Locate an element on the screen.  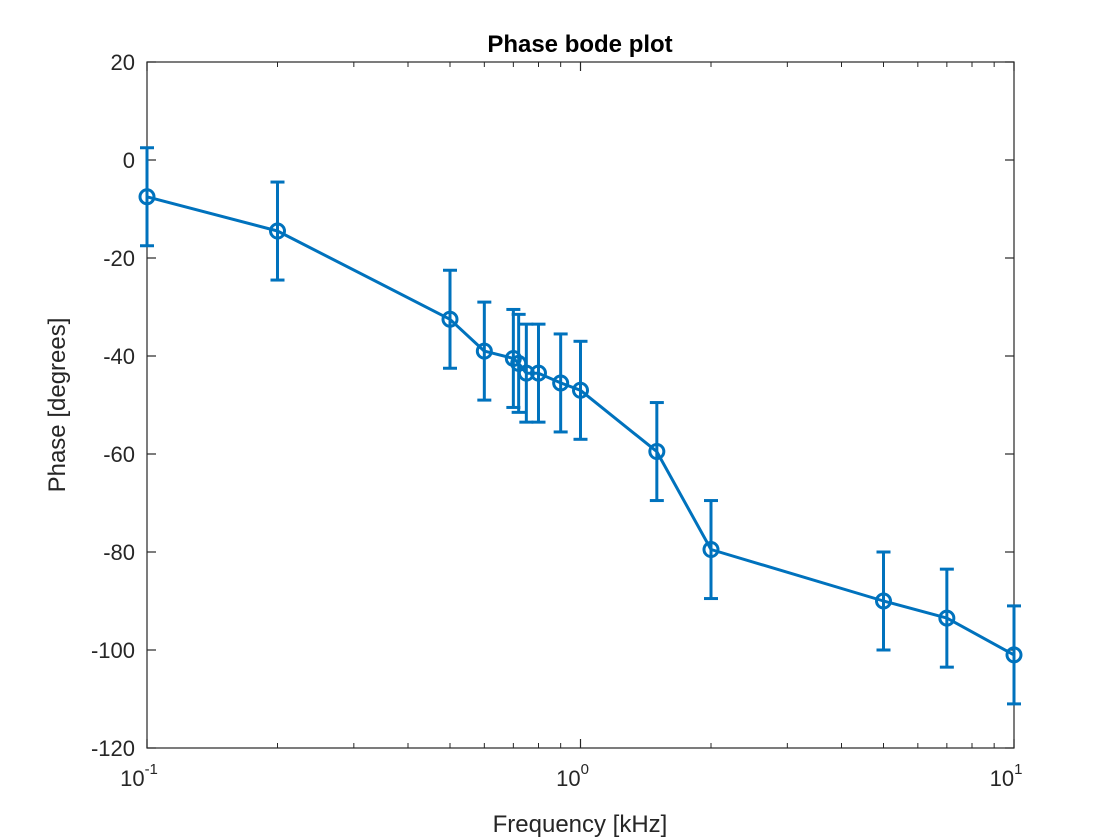
y-tick-label: 0 is located at coordinates (129, 160).